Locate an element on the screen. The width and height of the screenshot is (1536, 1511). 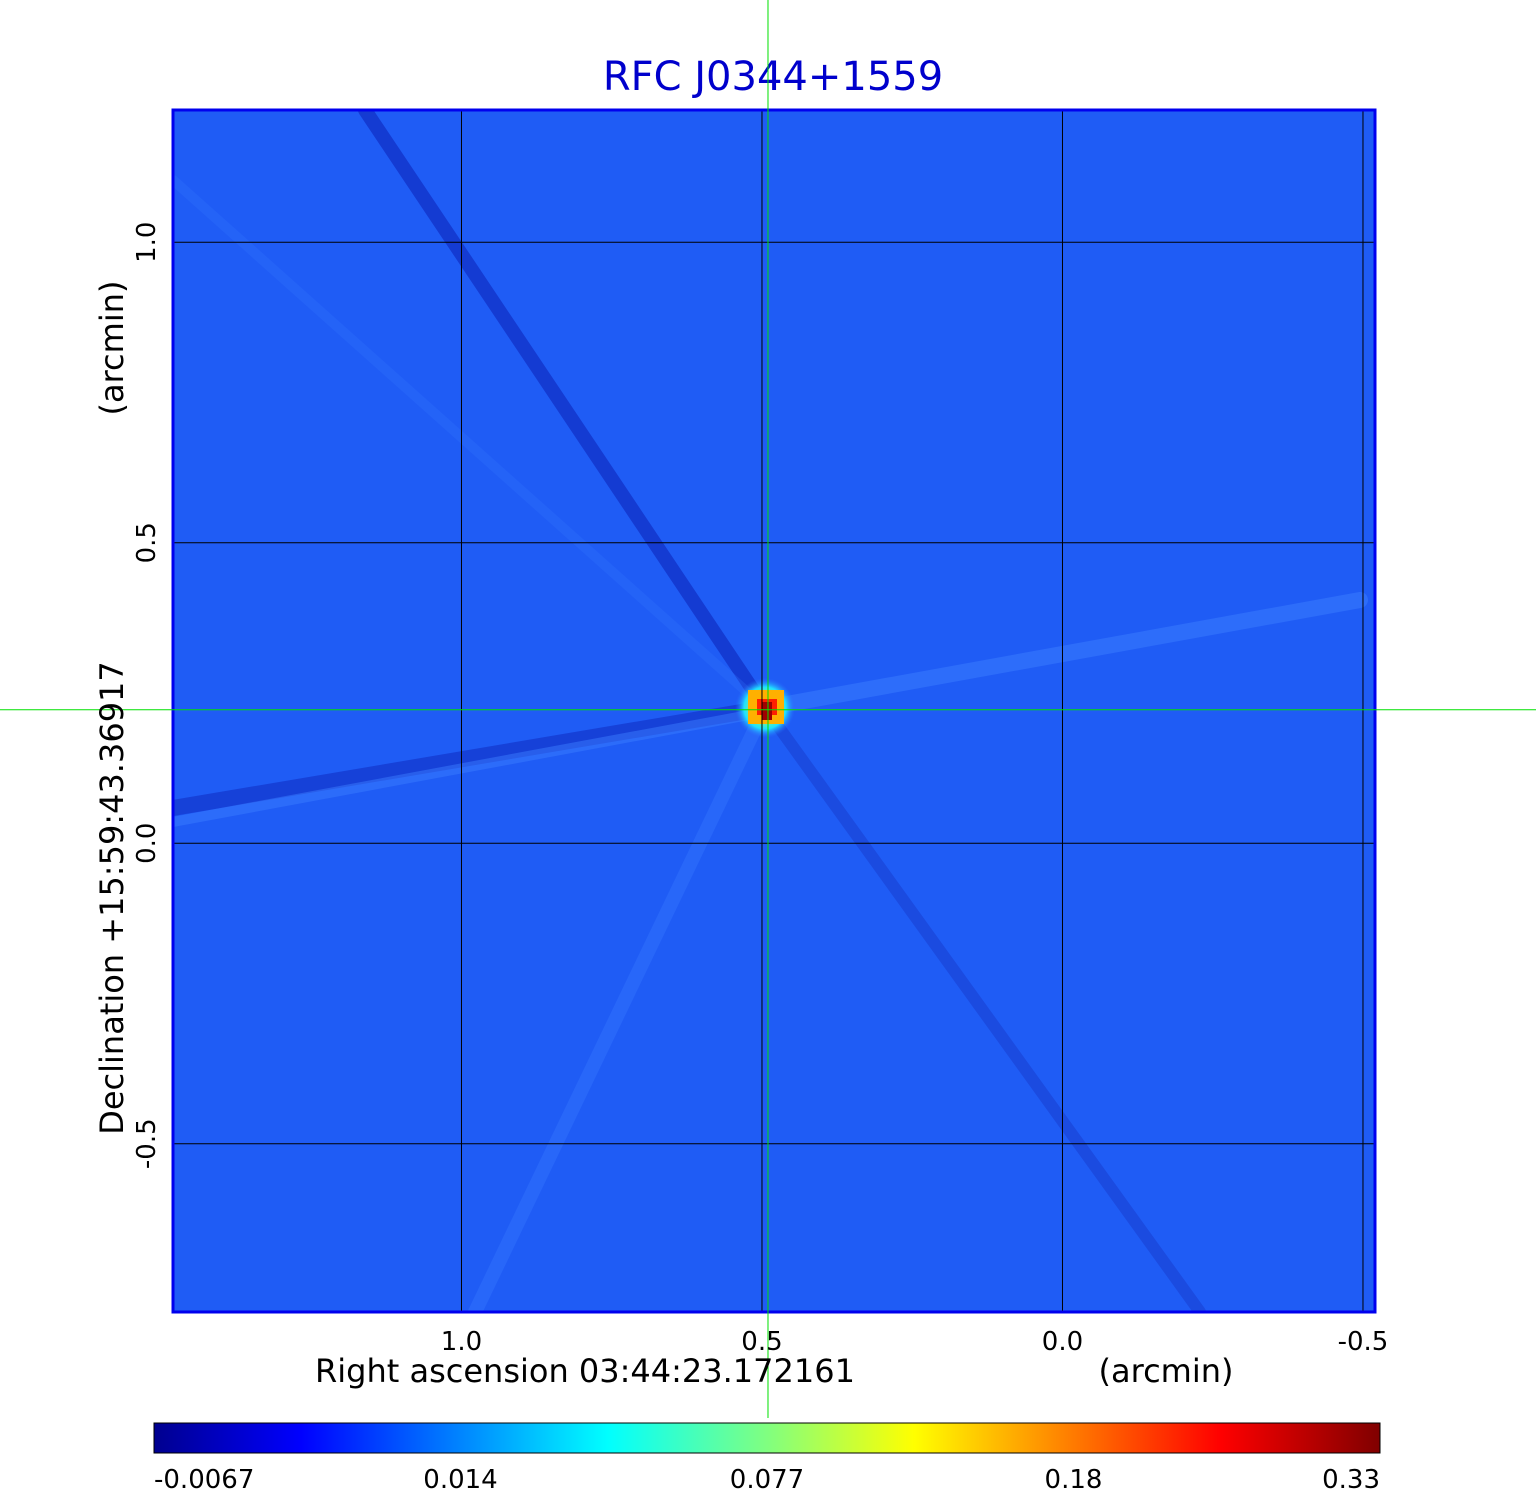
chart-title: RFC J0344+1559 is located at coordinates (773, 77).